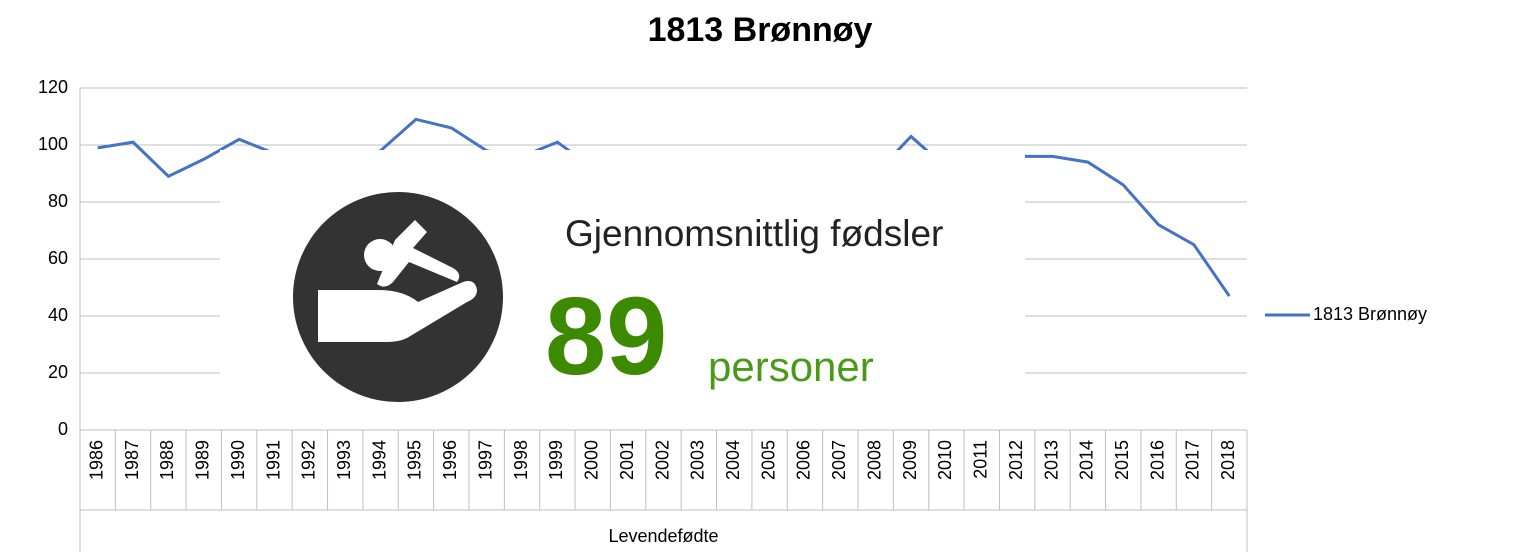  What do you see at coordinates (167, 460) in the screenshot?
I see `x-tick-label: 1988` at bounding box center [167, 460].